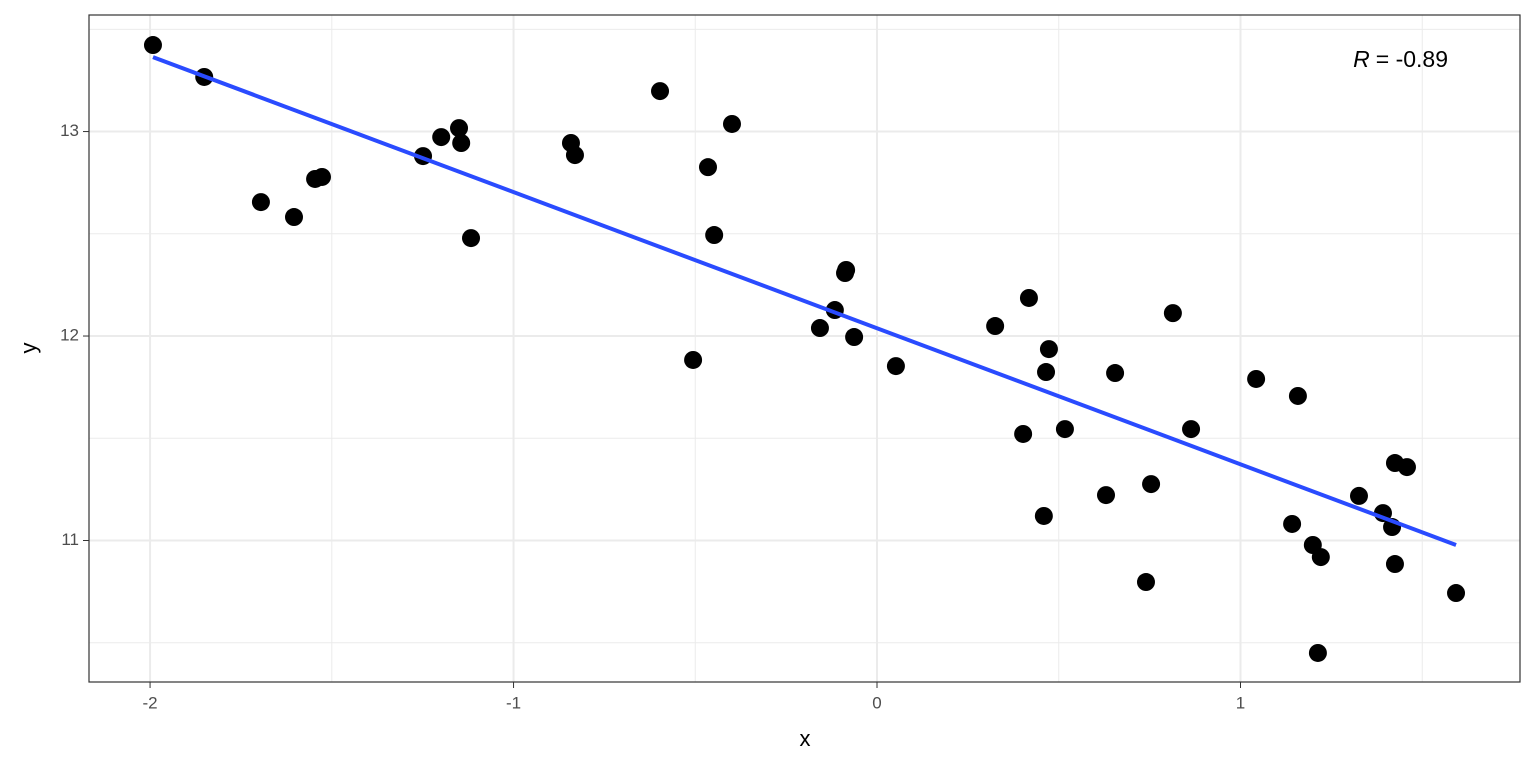 This screenshot has width=1536, height=768. Describe the element at coordinates (1240, 702) in the screenshot. I see `x-tick-label: 1` at that location.